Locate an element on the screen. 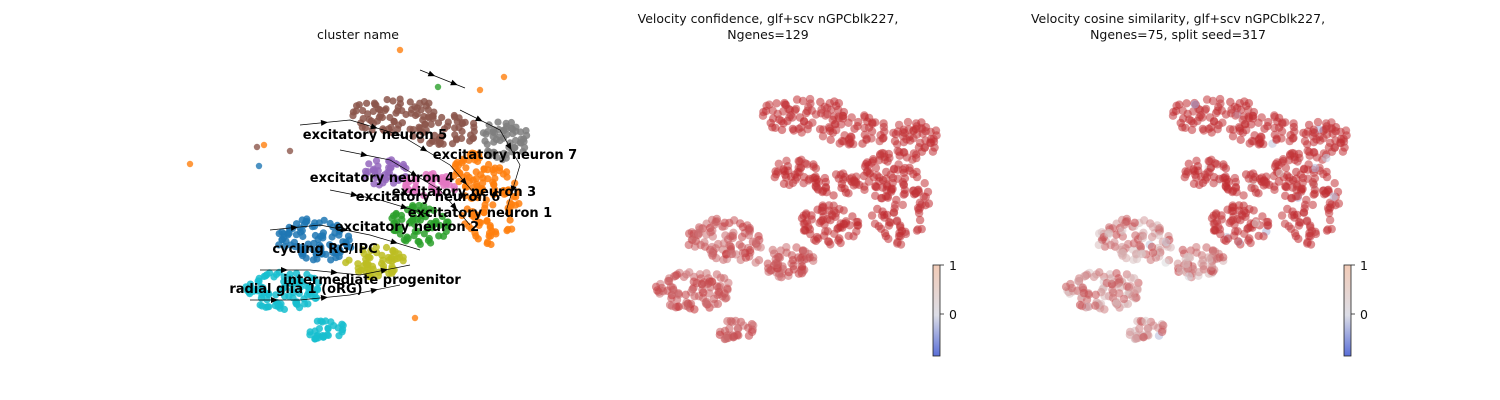 The image size is (1500, 400). cluster-label-excitatory-neuron-2: excitatory neuron 2 is located at coordinates (407, 227).